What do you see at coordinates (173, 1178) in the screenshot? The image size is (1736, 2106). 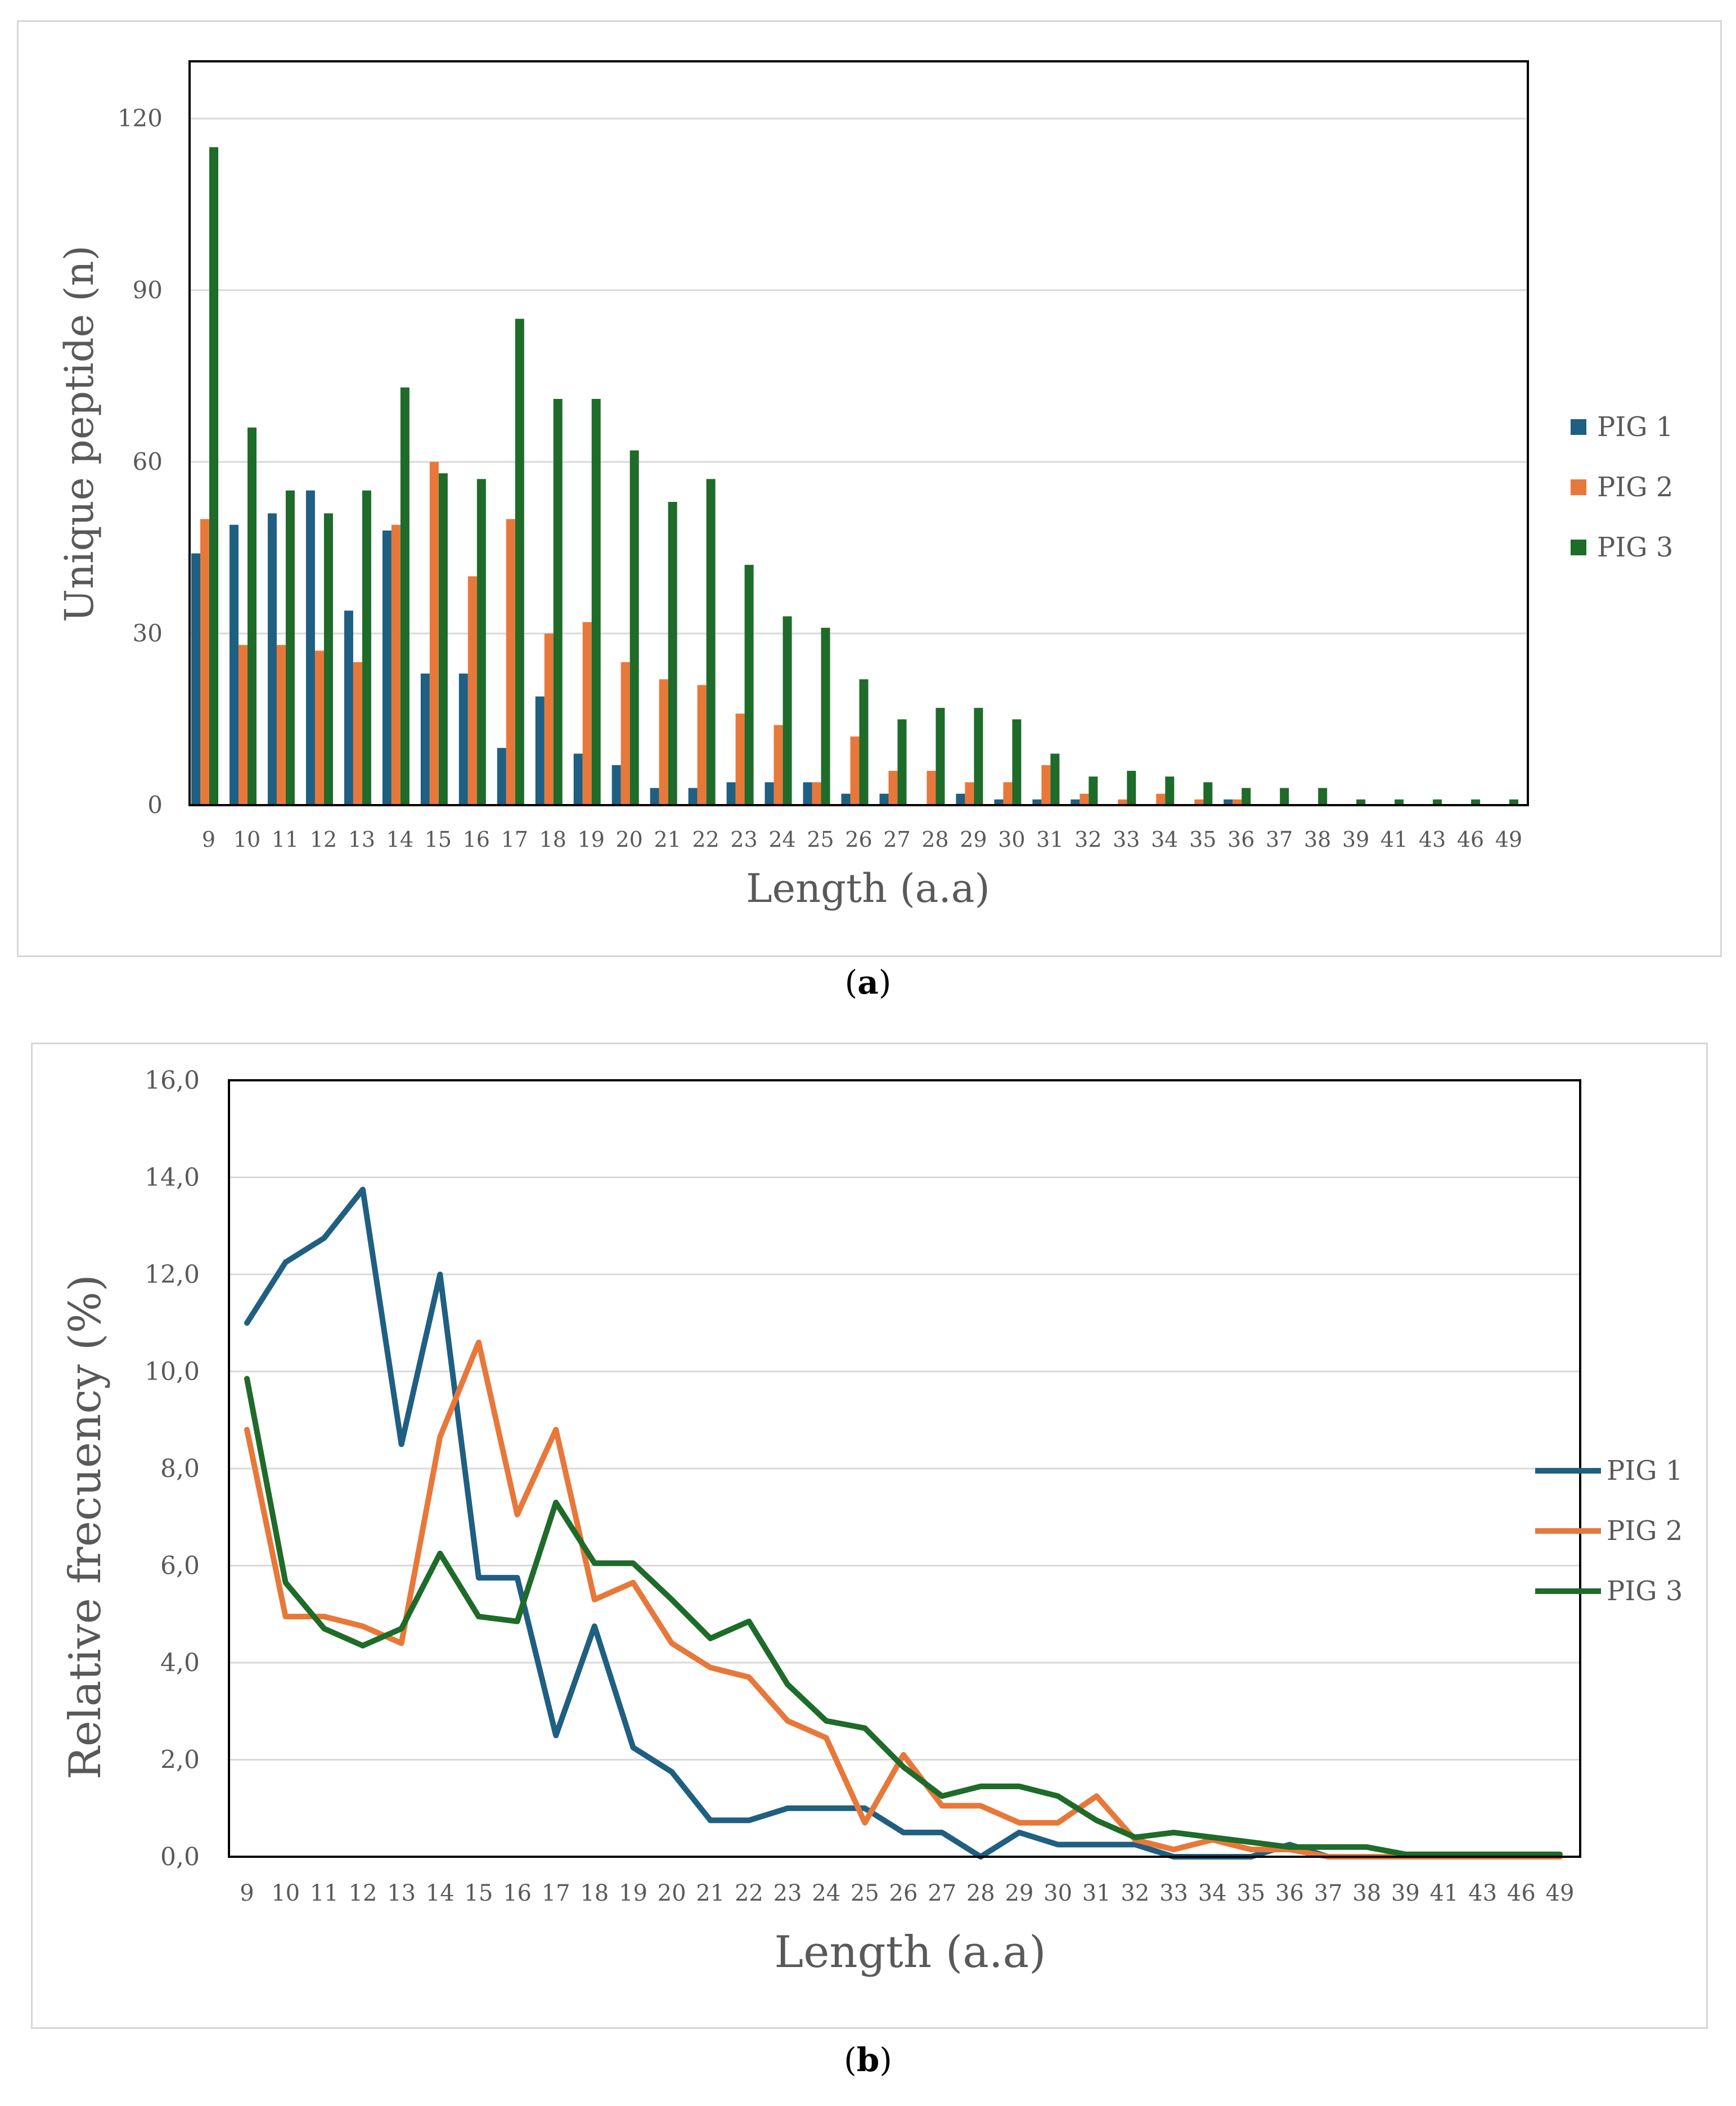 I see `y-tick-label: 14,0` at bounding box center [173, 1178].